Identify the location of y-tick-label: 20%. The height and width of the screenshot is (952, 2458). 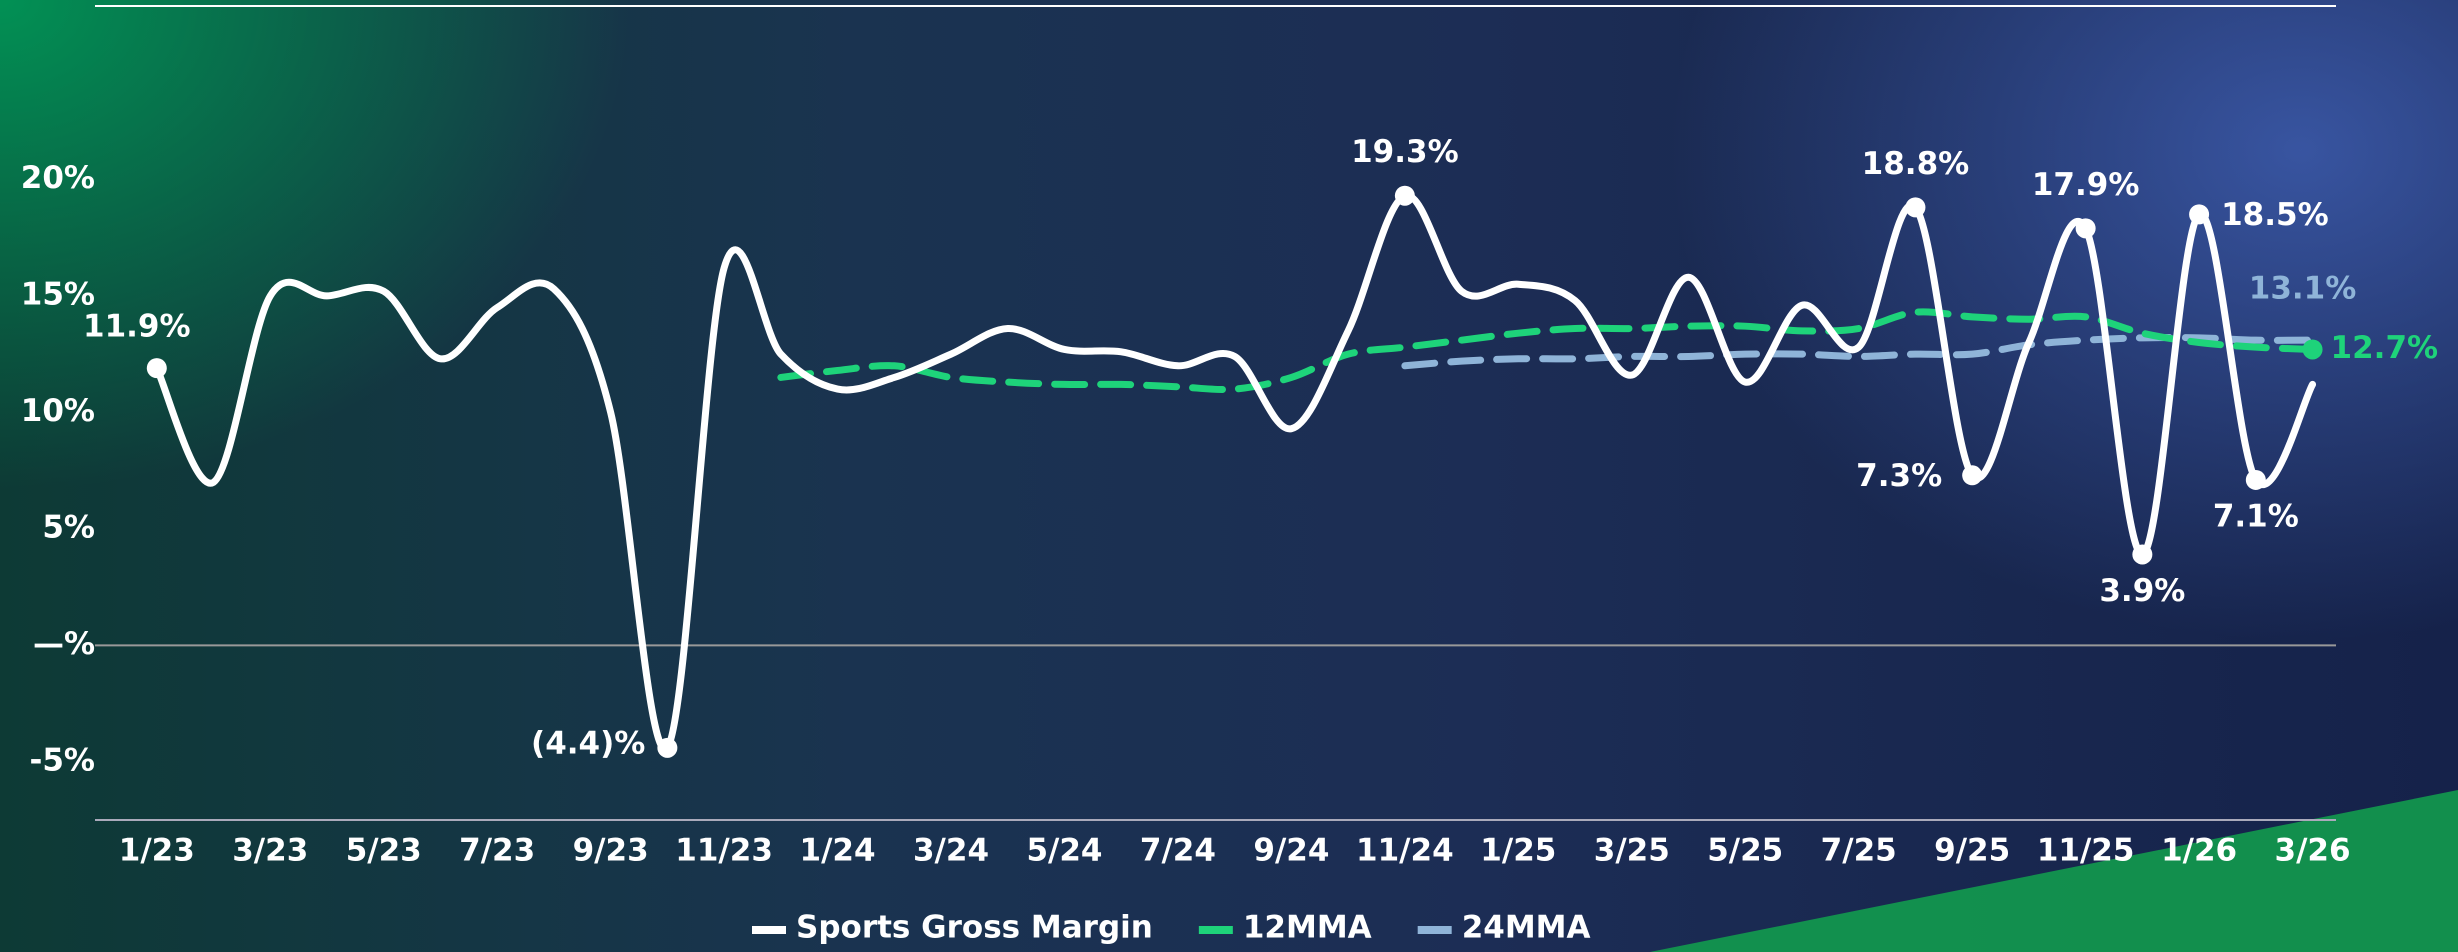
(58, 178).